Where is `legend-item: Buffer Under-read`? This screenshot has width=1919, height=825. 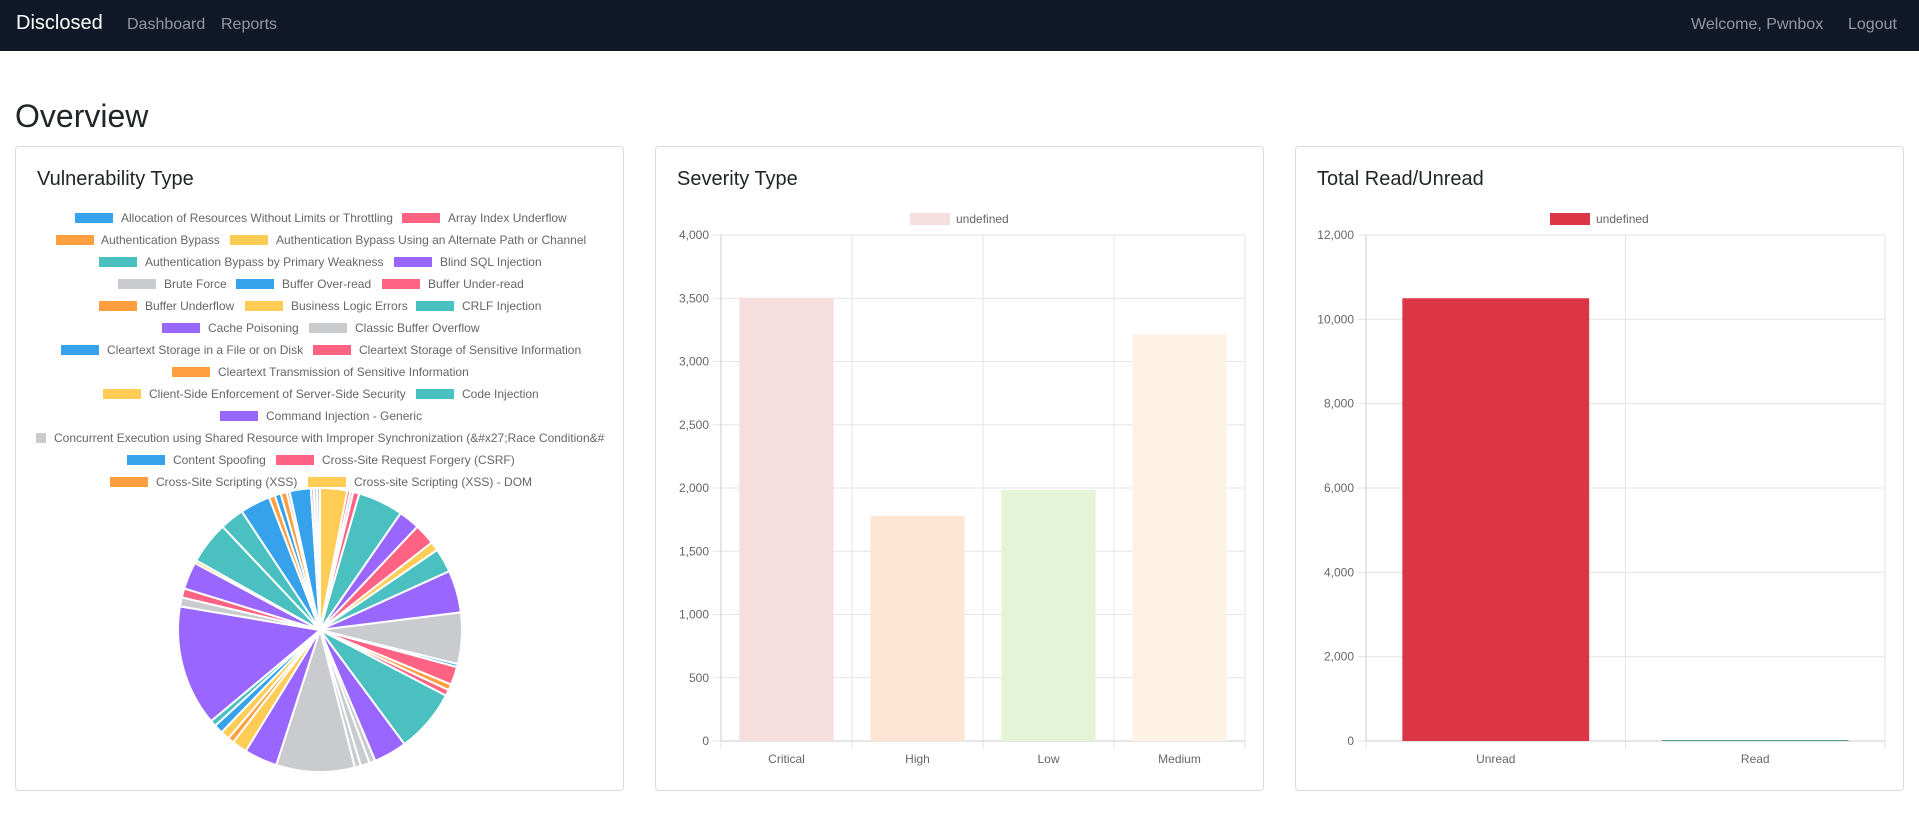
legend-item: Buffer Under-read is located at coordinates (453, 284).